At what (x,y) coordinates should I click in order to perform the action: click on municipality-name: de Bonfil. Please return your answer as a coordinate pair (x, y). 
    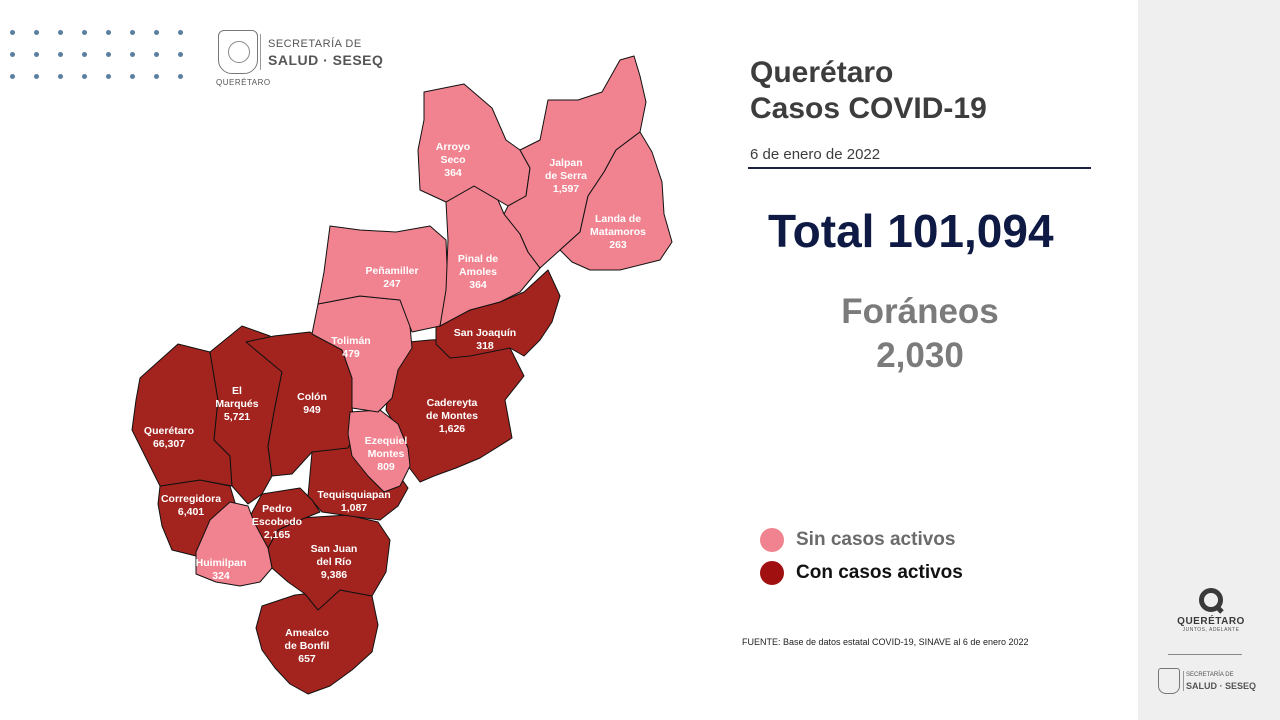
    Looking at the image, I should click on (307, 646).